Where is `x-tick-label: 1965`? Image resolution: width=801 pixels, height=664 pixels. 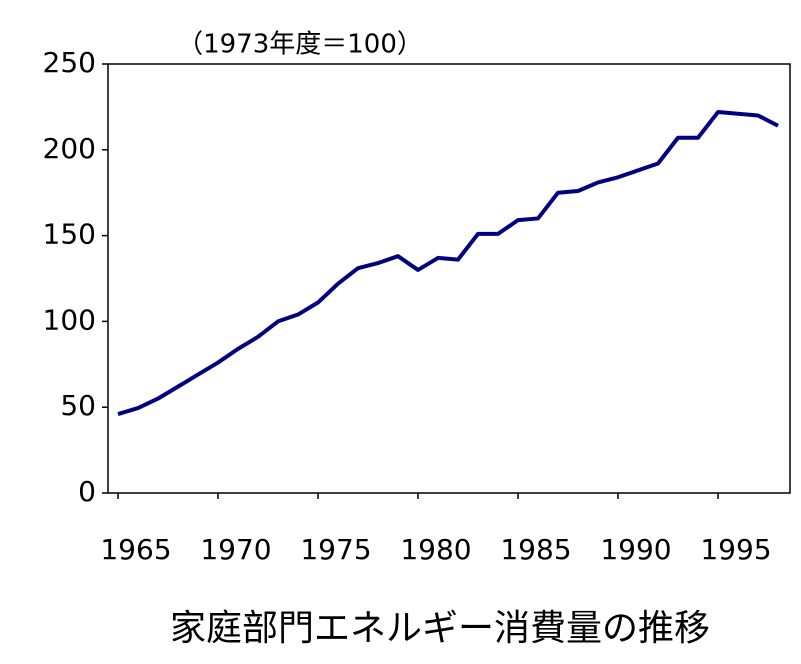 x-tick-label: 1965 is located at coordinates (135, 549).